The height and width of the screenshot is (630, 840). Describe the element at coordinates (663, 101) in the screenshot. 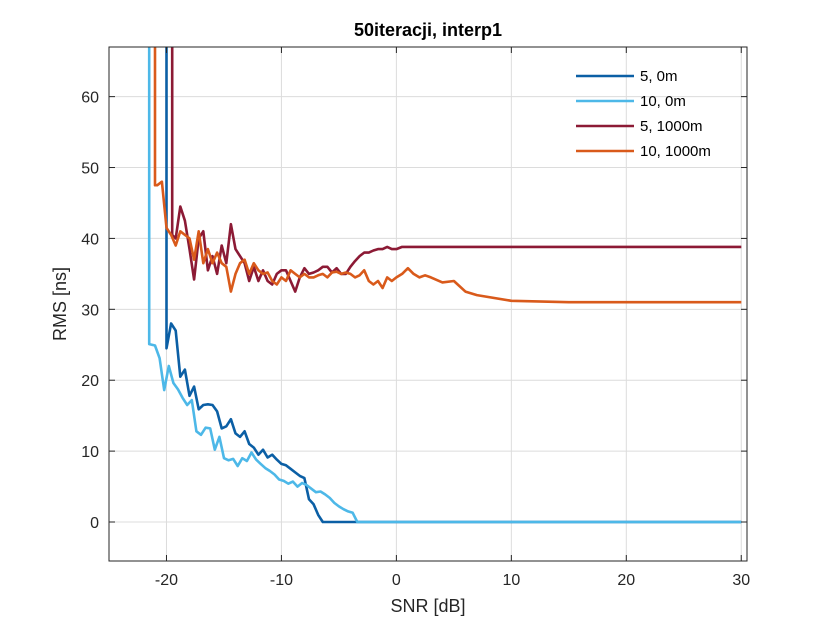

I see `legend-label: 10, 0m` at that location.